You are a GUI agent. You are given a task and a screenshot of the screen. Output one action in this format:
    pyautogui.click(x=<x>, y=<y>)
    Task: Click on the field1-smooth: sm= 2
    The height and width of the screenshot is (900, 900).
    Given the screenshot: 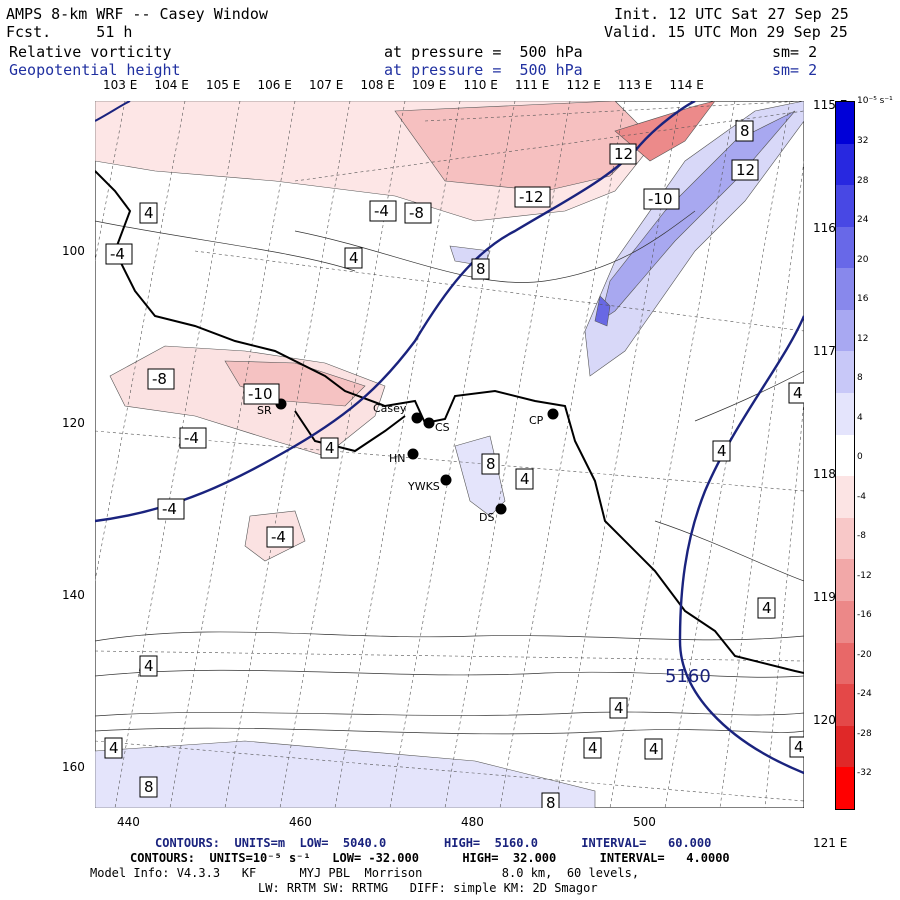 What is the action you would take?
    pyautogui.click(x=795, y=52)
    